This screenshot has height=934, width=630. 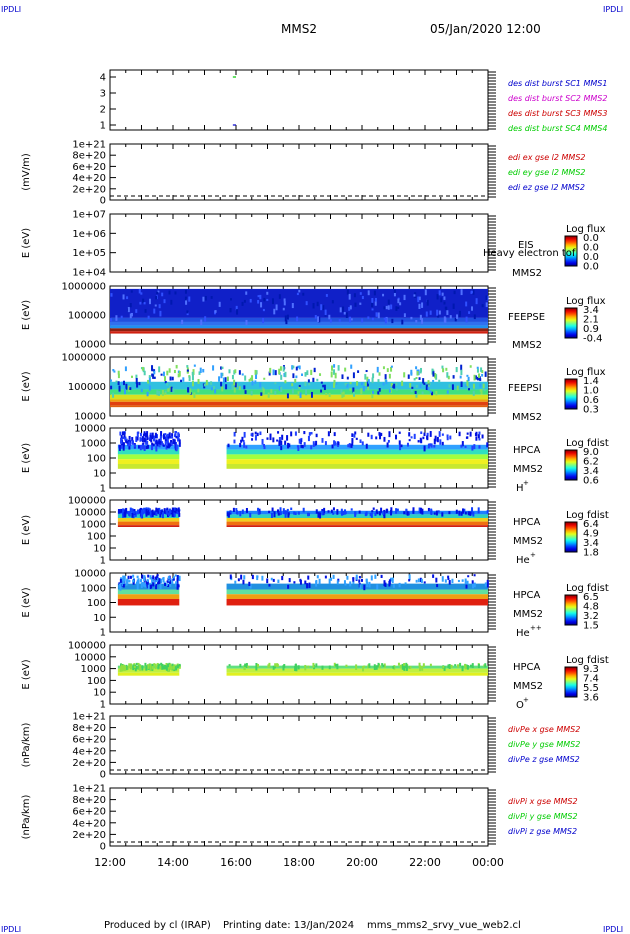 What do you see at coordinates (520, 488) in the screenshot?
I see `p6-species-label: H` at bounding box center [520, 488].